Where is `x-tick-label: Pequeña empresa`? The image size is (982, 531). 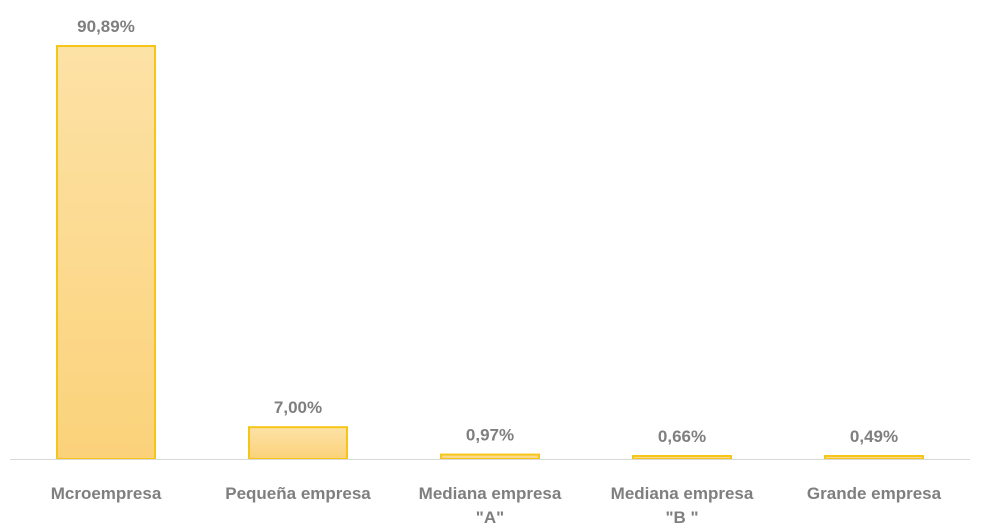 x-tick-label: Pequeña empresa is located at coordinates (298, 493).